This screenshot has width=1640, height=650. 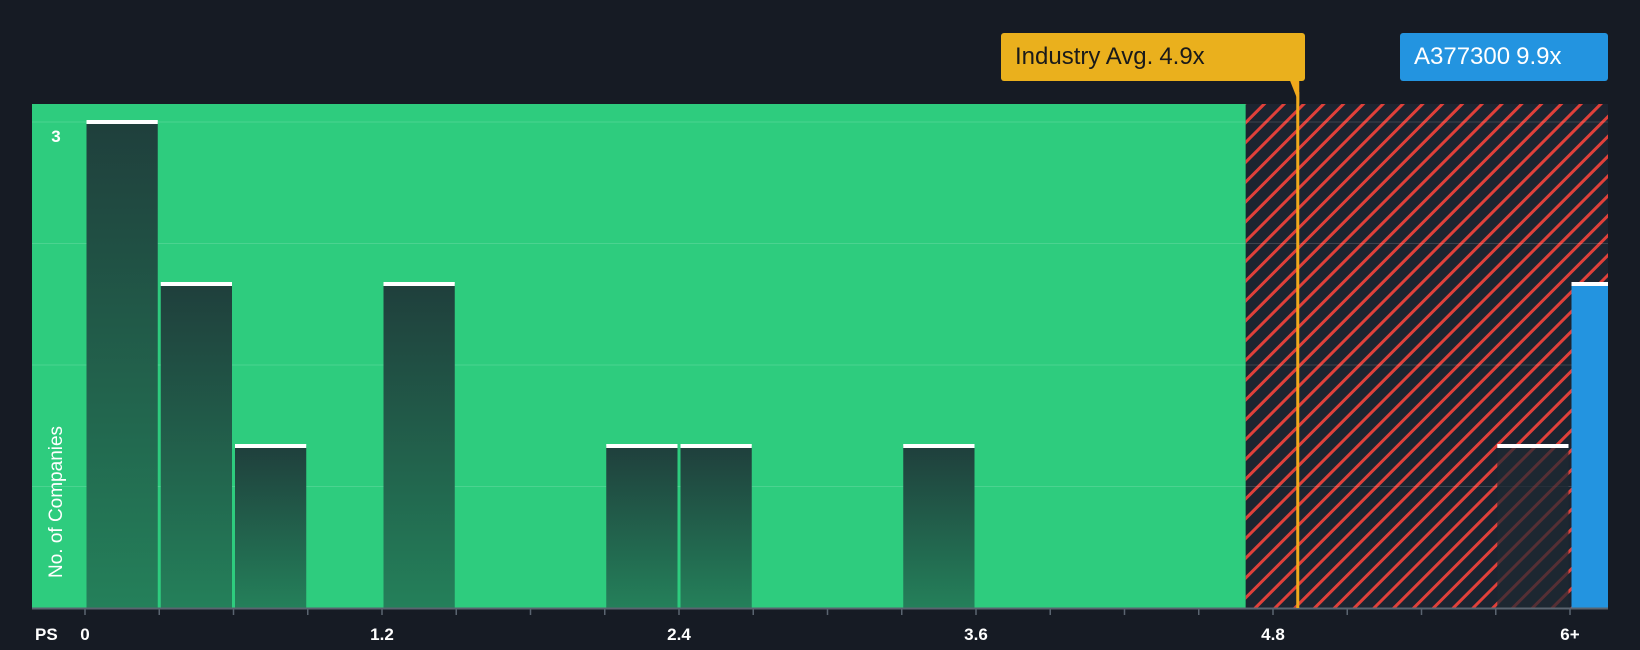 What do you see at coordinates (1569, 634) in the screenshot?
I see `x-tick-label-5: 6+` at bounding box center [1569, 634].